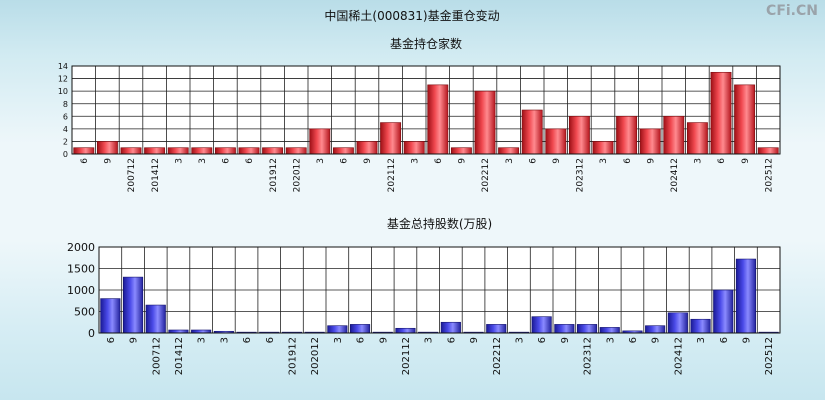 The image size is (825, 400). Describe the element at coordinates (132, 175) in the screenshot. I see `holders-x-tick-label: 200712` at that location.